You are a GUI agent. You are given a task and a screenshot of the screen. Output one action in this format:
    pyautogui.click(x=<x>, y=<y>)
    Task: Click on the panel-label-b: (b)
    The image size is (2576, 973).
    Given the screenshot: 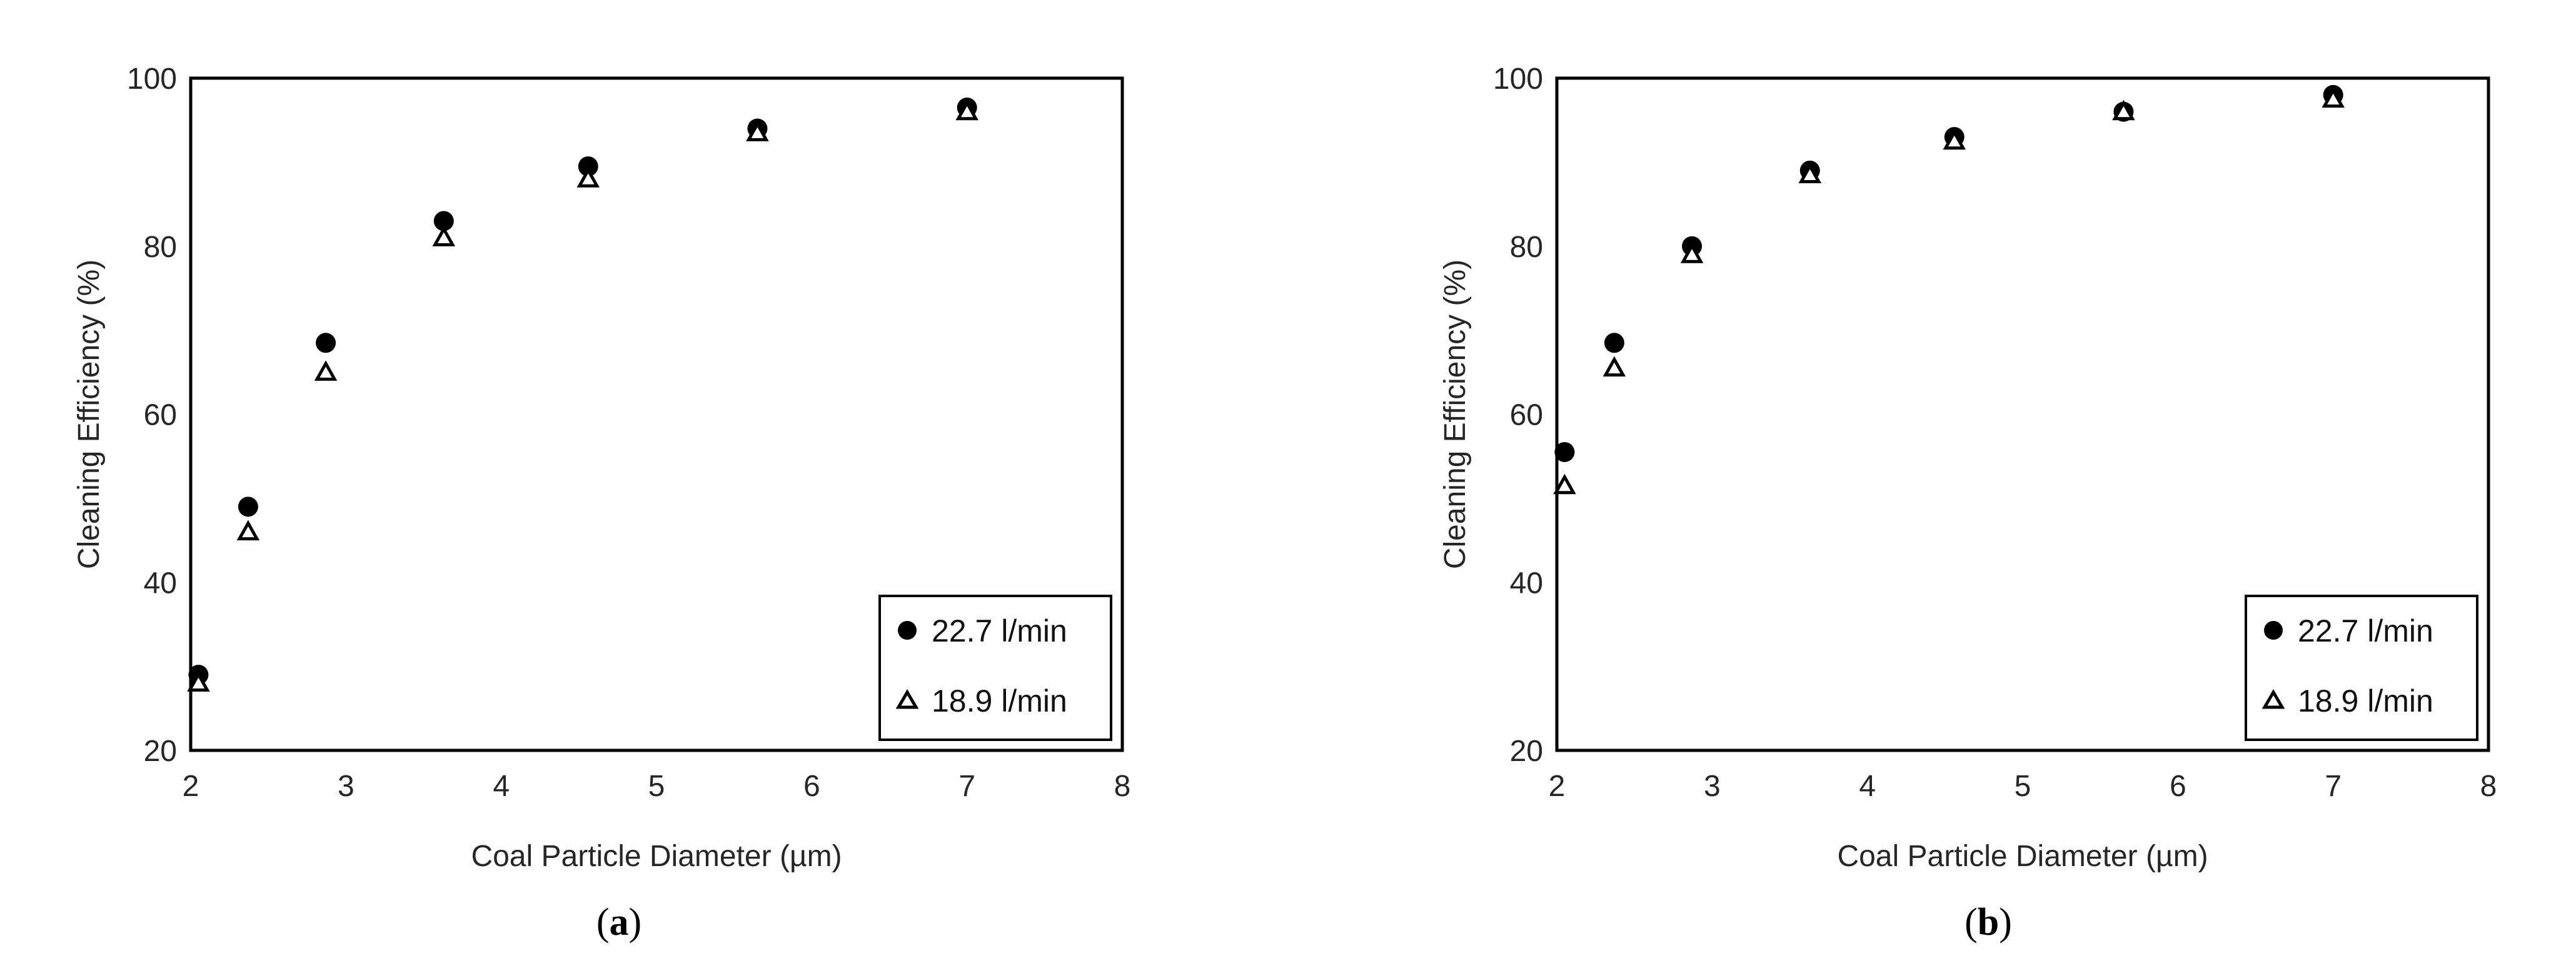 What is the action you would take?
    pyautogui.click(x=1988, y=922)
    